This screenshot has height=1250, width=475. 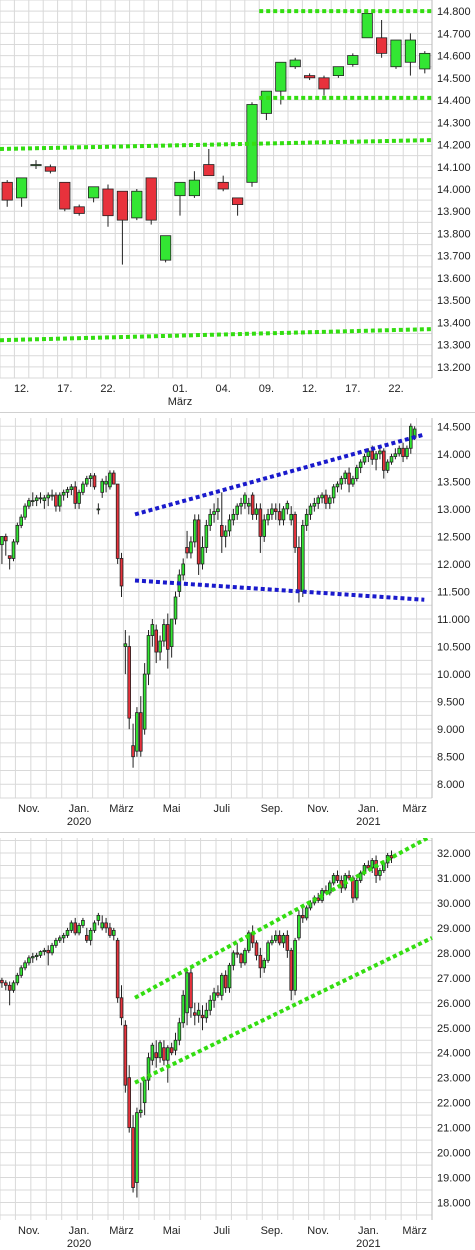 I want to click on y-tick-label: 18.000, so click(x=454, y=1204).